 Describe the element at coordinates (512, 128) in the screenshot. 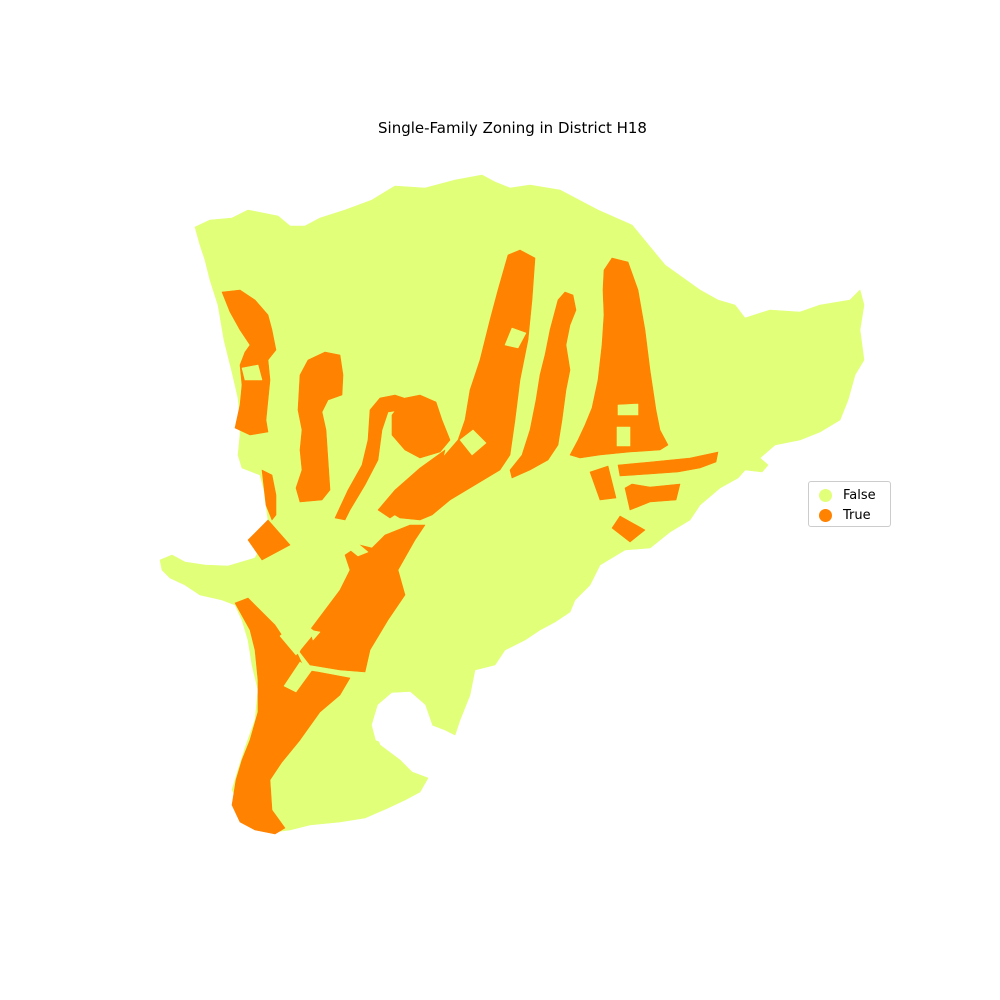

I see `map-title: Single-Family Zoning in District H18` at that location.